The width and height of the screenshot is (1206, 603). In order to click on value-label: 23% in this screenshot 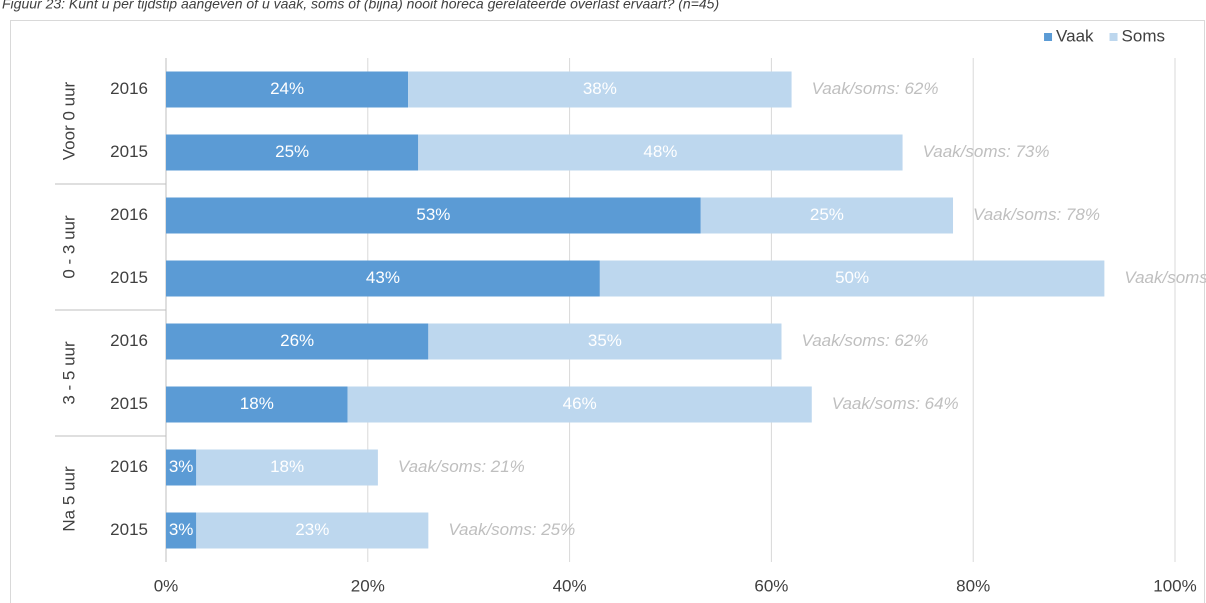, I will do `click(312, 529)`.